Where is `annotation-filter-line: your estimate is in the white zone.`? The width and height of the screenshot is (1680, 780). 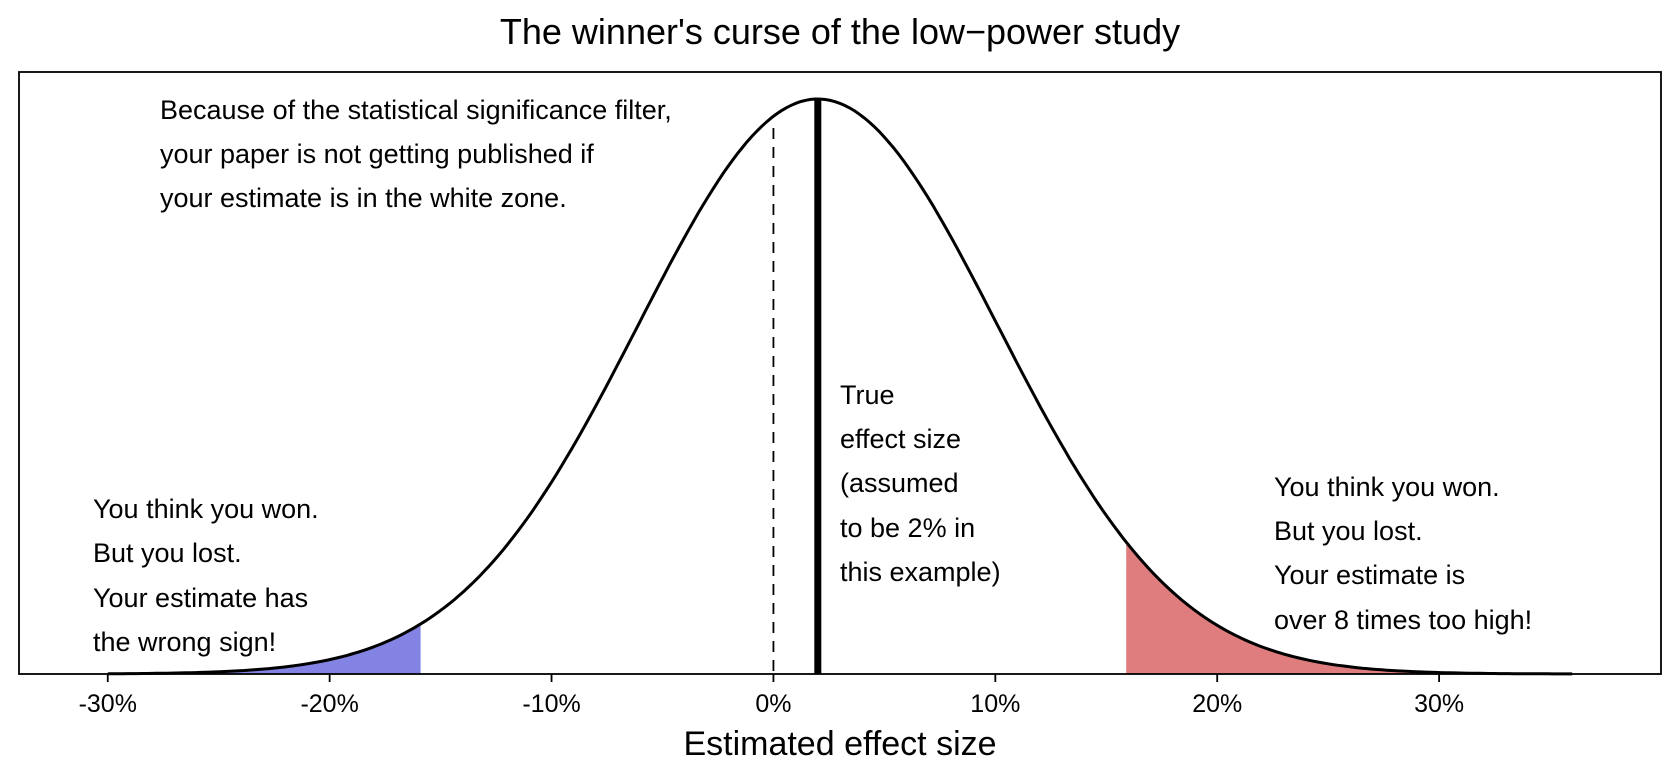 annotation-filter-line: your estimate is in the white zone. is located at coordinates (363, 198).